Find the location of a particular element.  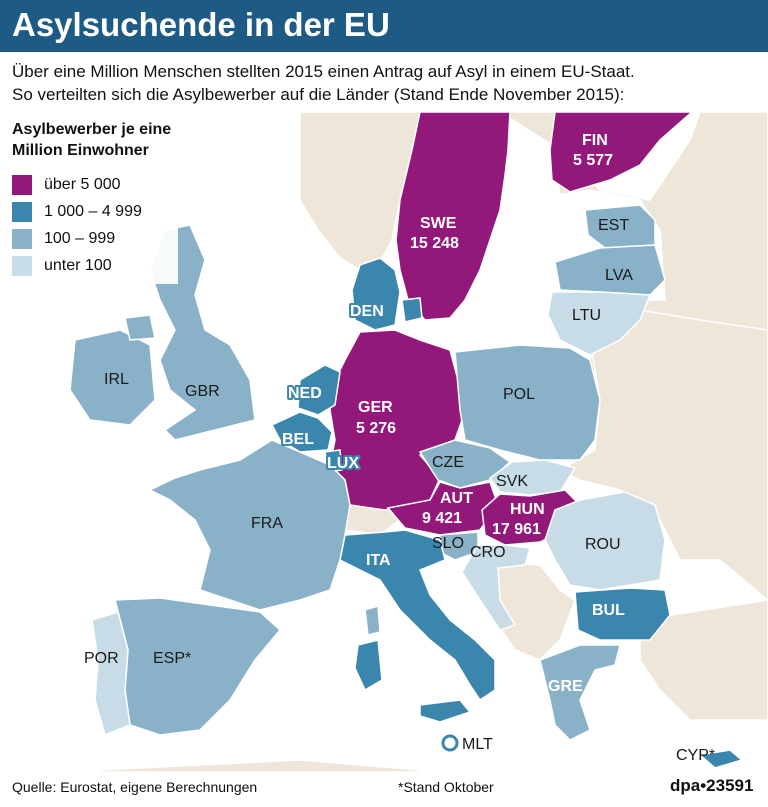

country-mlt is located at coordinates (450, 743).